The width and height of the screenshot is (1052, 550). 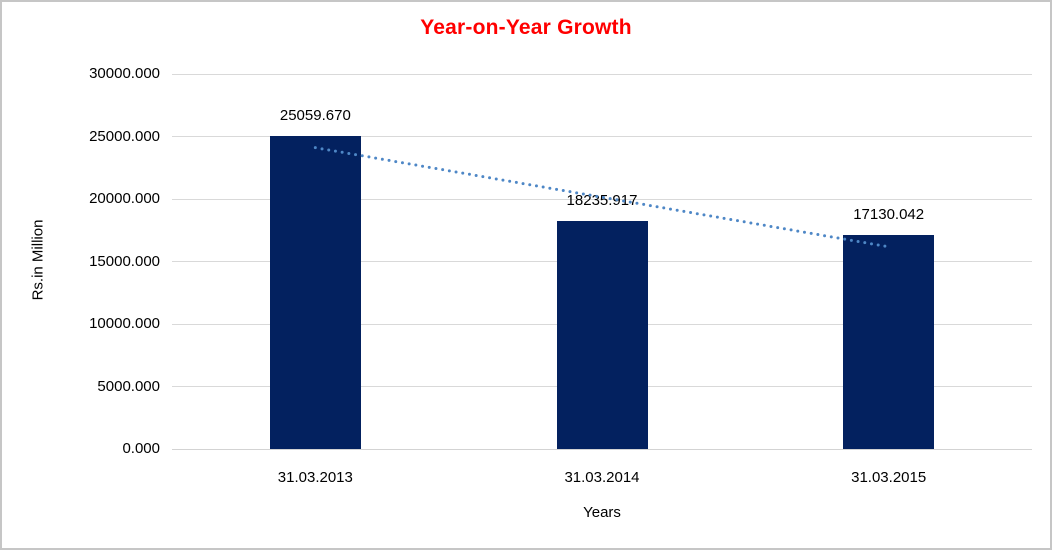 I want to click on x-tick-label: 31.03.2014, so click(x=602, y=477).